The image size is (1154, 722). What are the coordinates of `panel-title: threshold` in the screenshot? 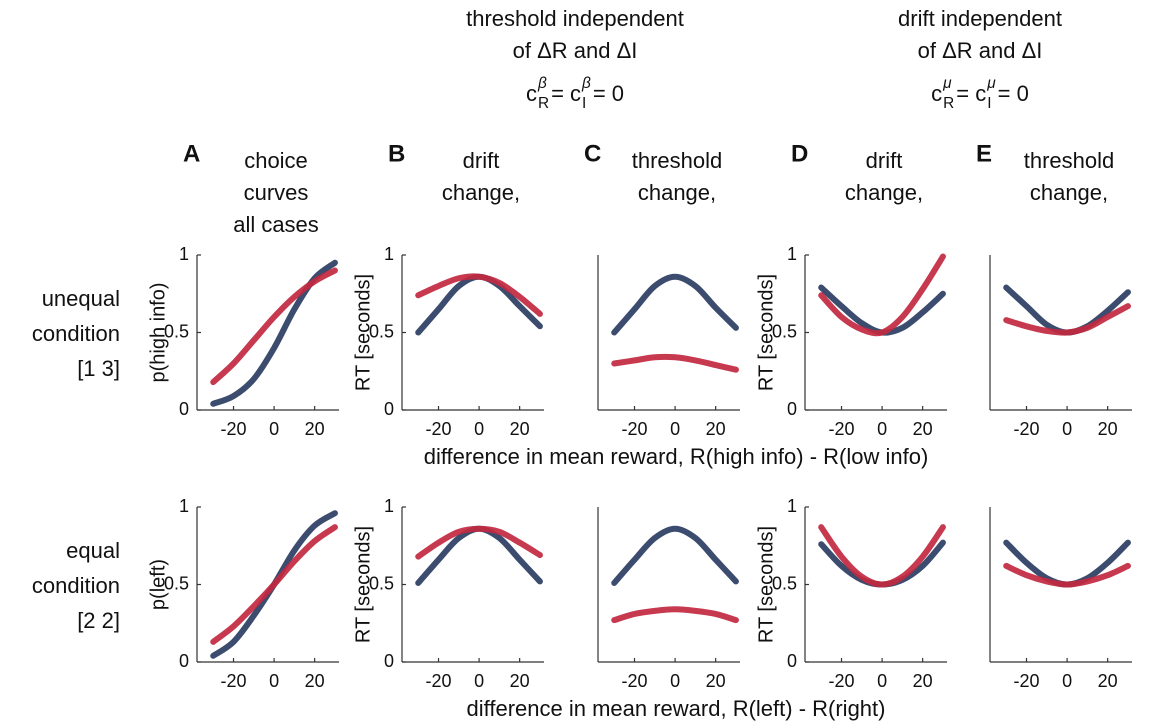 It's located at (677, 160).